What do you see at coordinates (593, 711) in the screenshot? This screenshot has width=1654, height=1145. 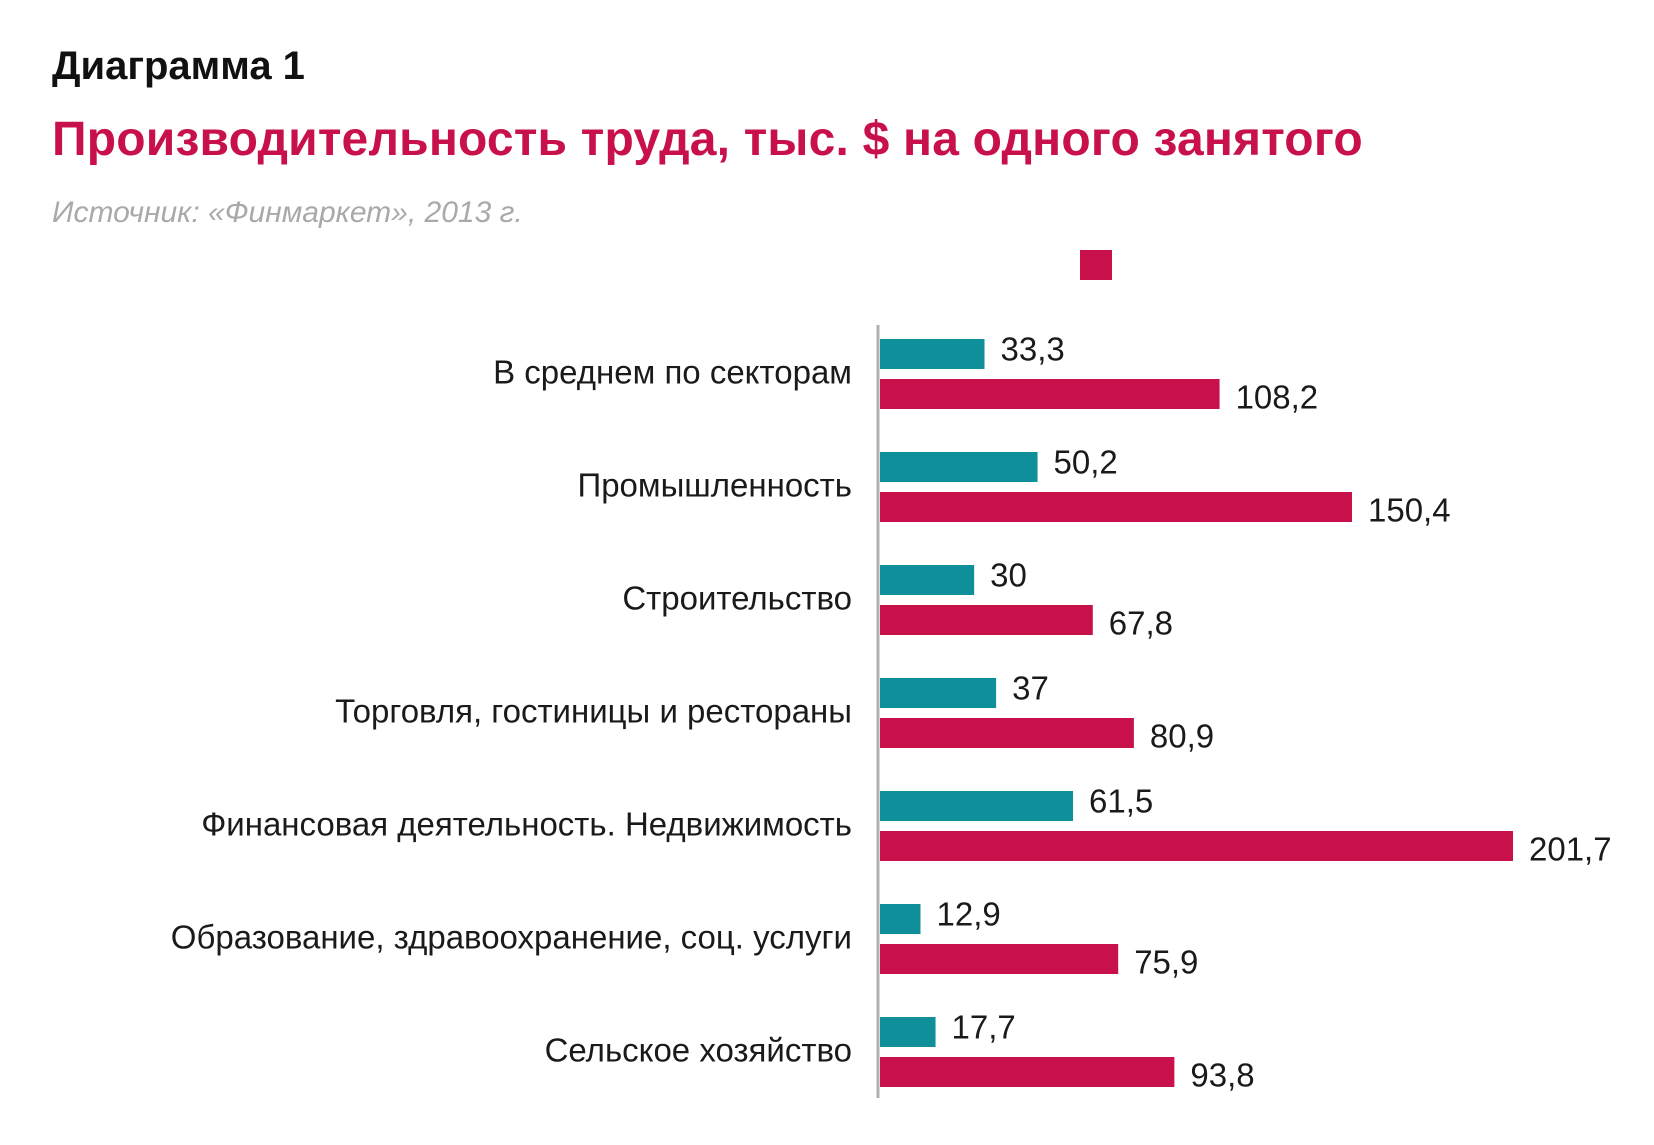 I see `category-label: Торговля, гостиницы и рестораны` at bounding box center [593, 711].